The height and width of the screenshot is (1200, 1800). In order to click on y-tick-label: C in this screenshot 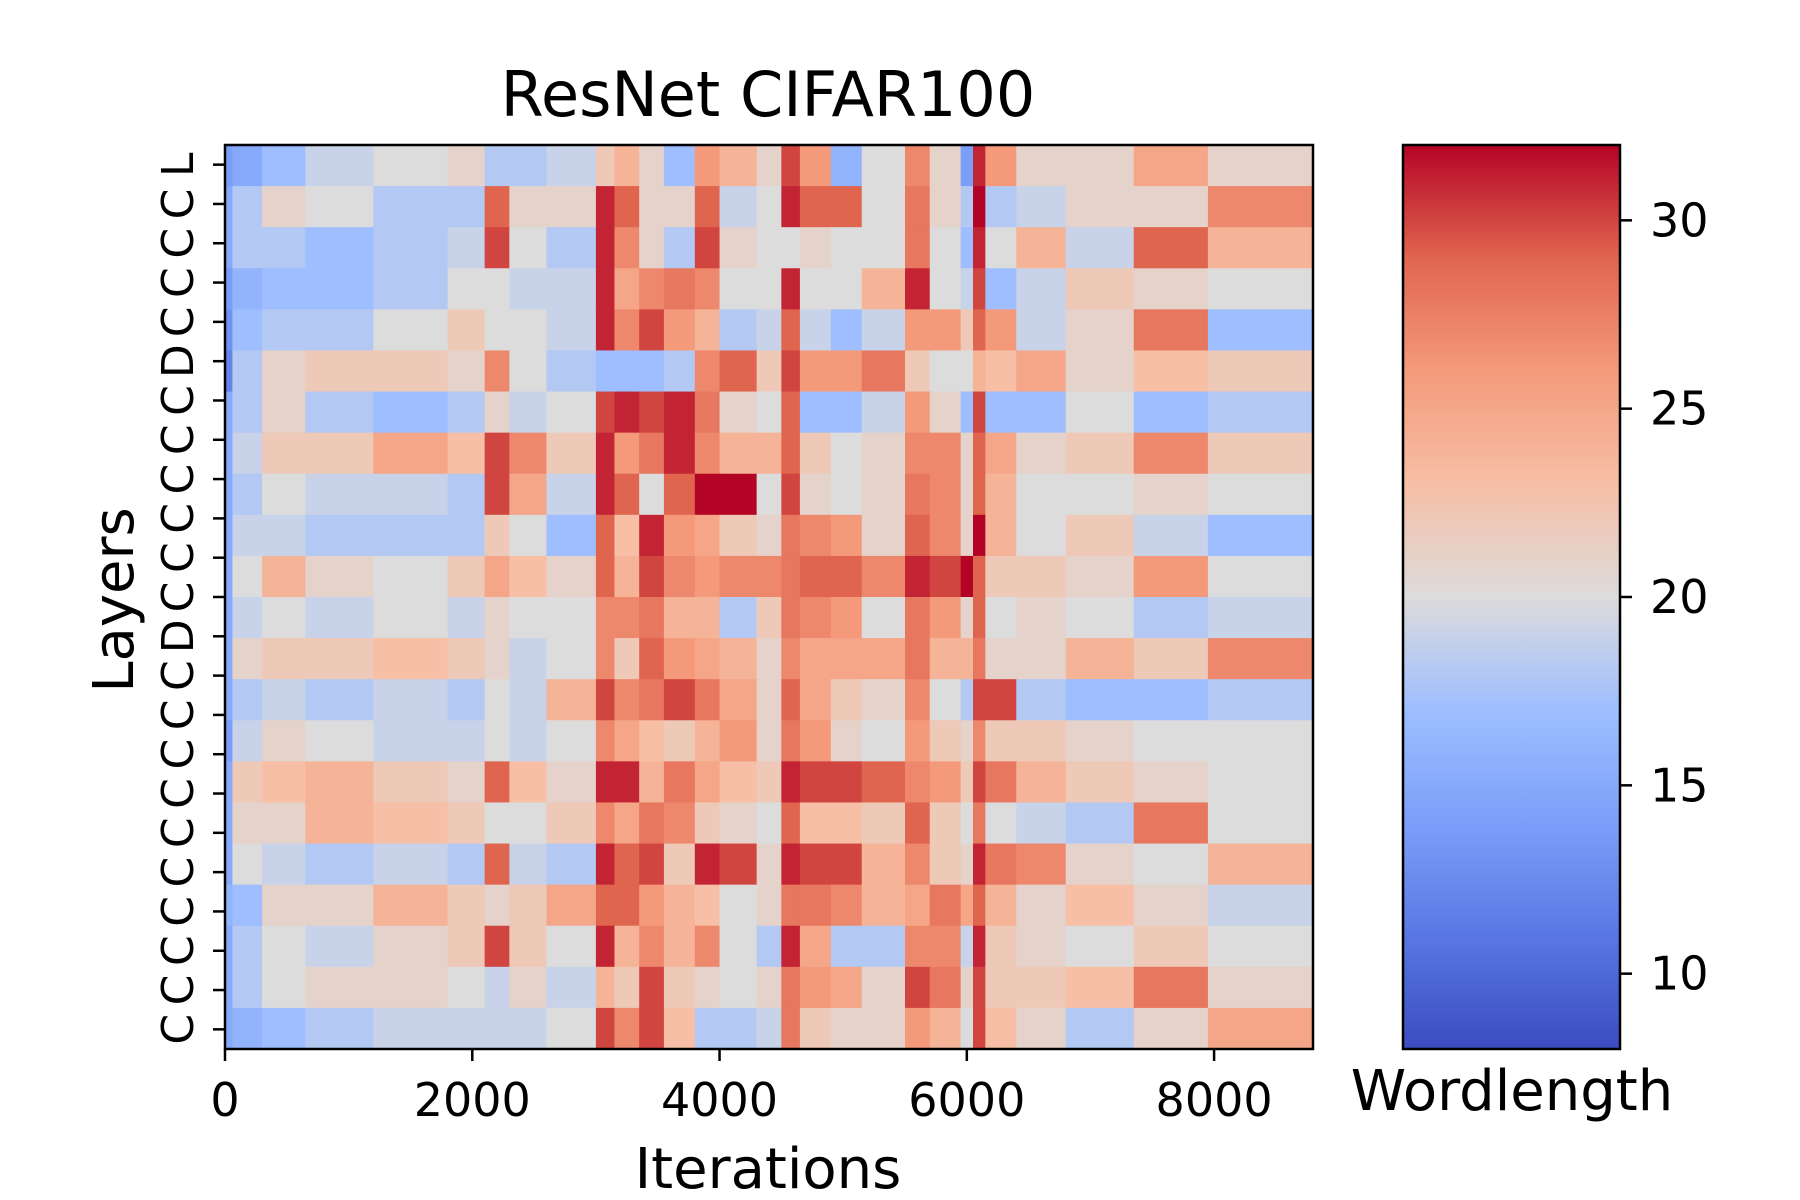, I will do `click(178, 322)`.